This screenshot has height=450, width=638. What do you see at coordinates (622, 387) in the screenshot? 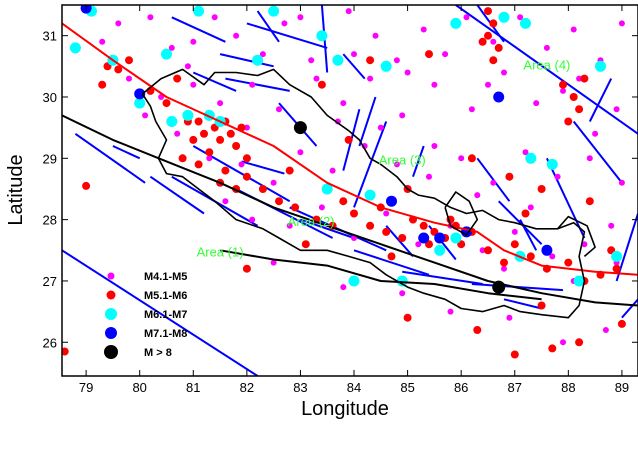
I see `x-tick-label: 89` at bounding box center [622, 387].